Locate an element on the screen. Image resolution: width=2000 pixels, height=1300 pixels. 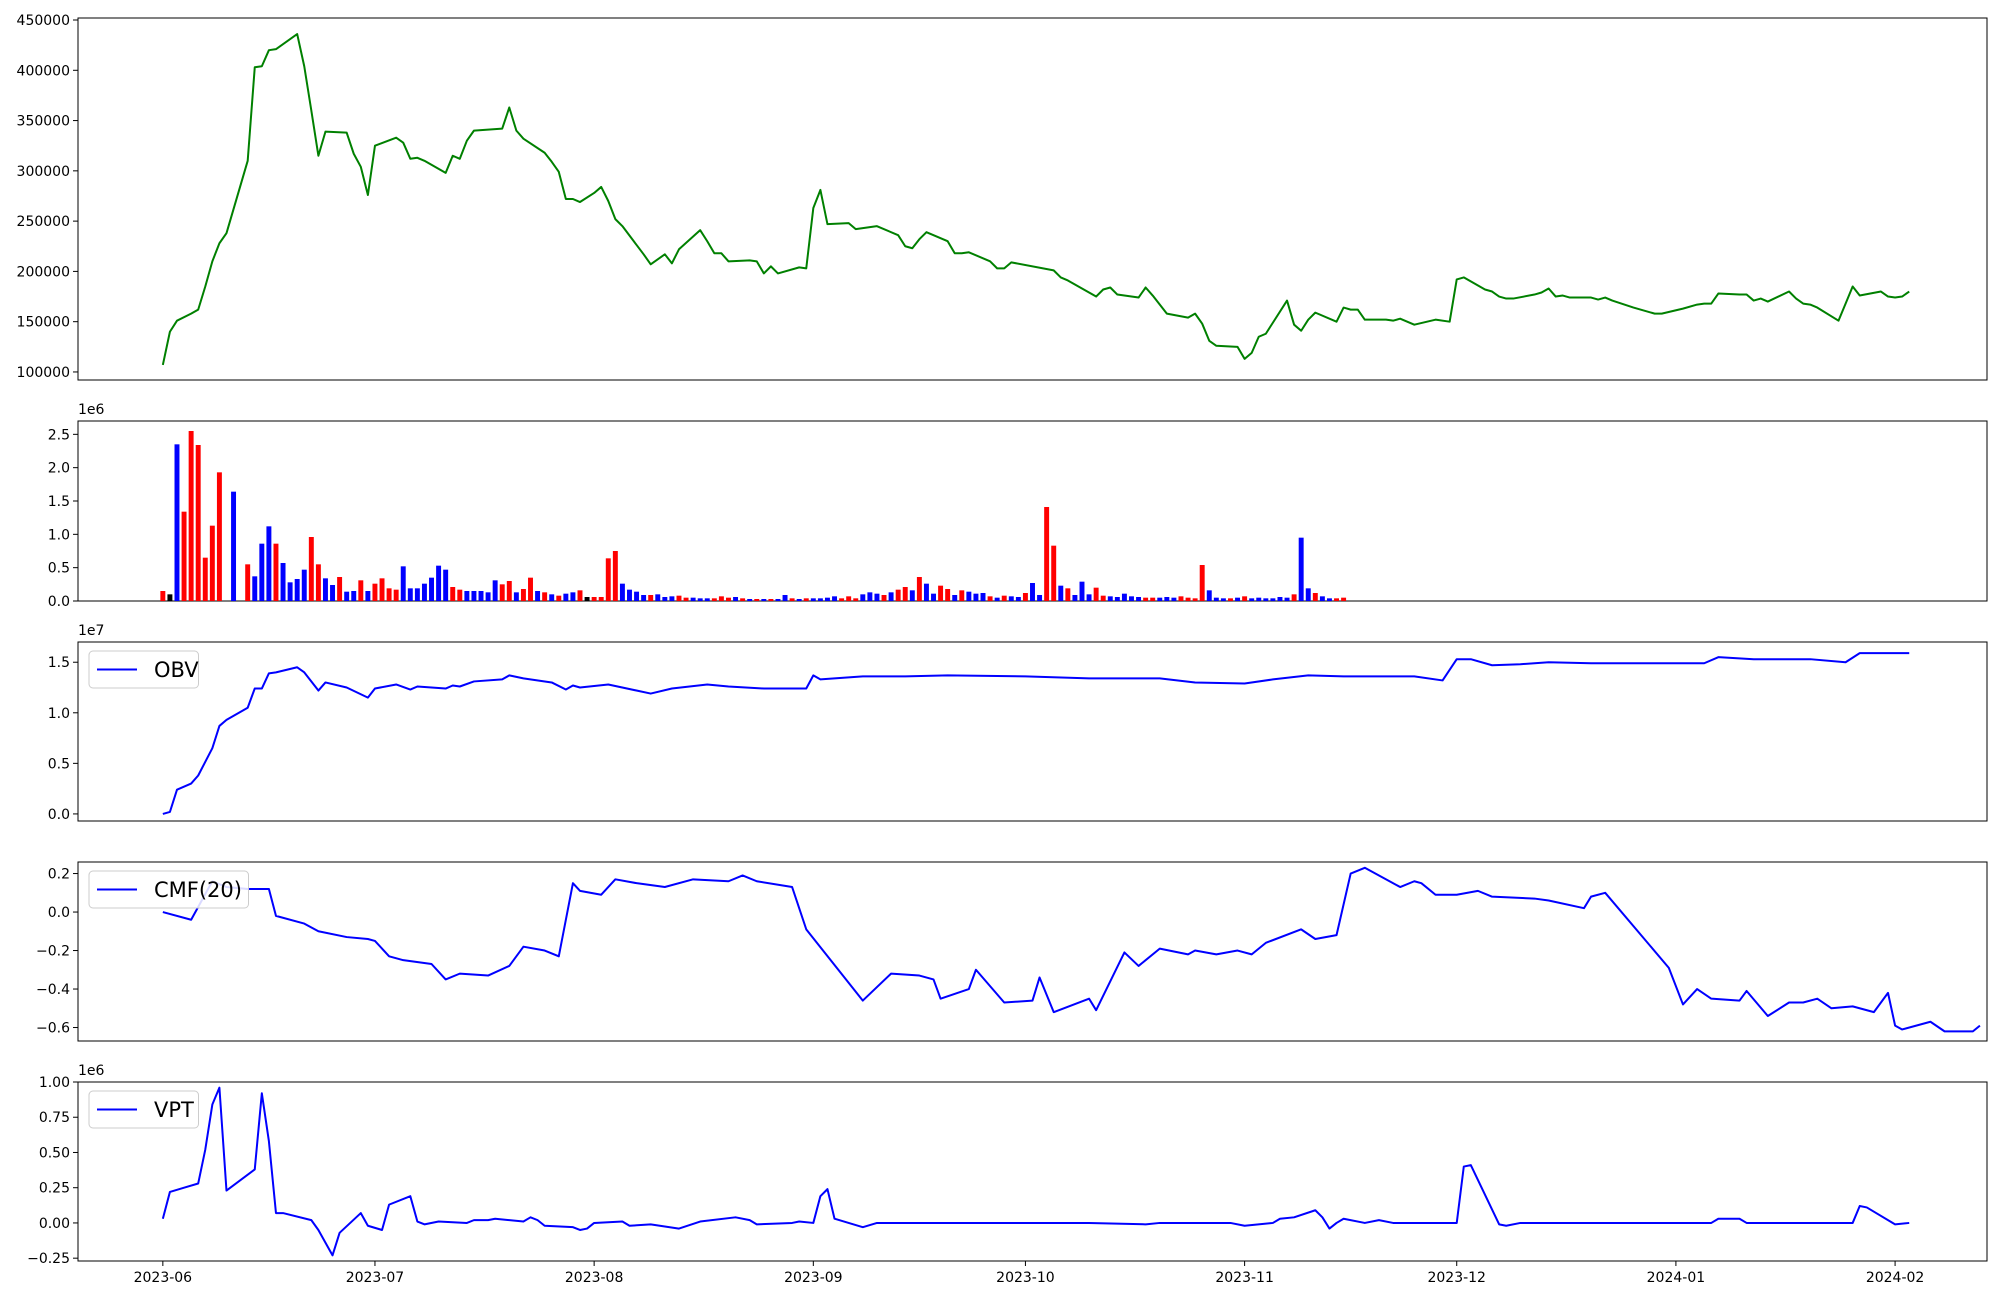
x-tick-label: 2023-08 is located at coordinates (594, 1278).